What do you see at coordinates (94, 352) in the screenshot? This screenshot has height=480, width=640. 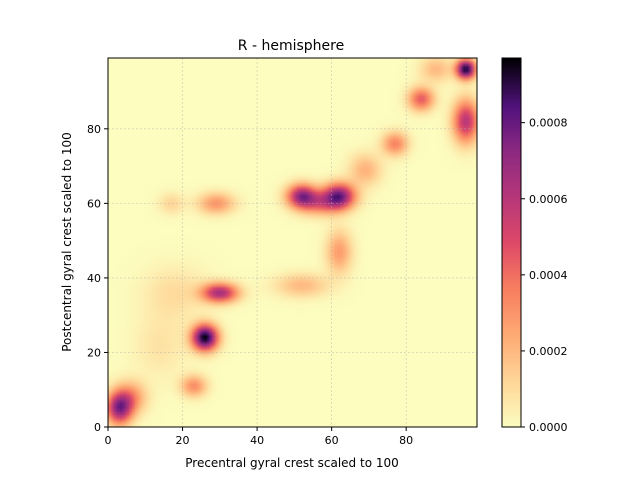 I see `y-tick-label: 20` at bounding box center [94, 352].